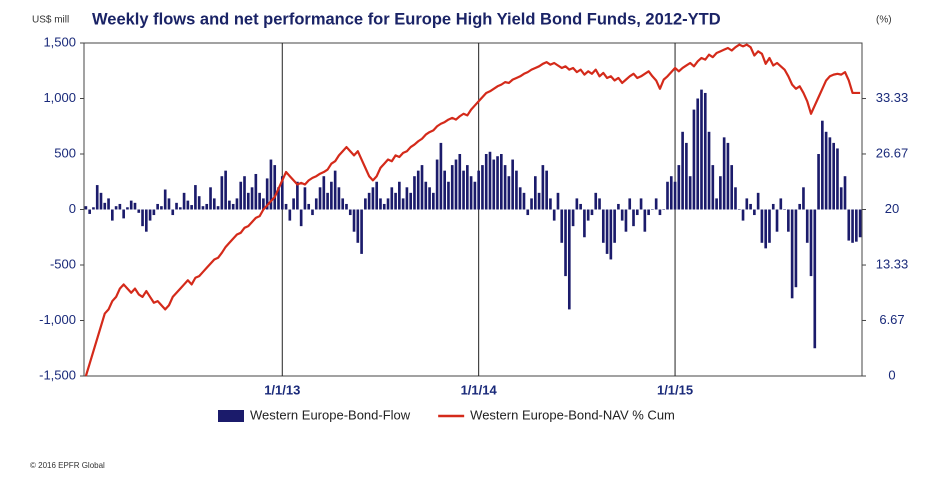 The width and height of the screenshot is (949, 478). I want to click on y2-tick-label: 33.33, so click(892, 97).